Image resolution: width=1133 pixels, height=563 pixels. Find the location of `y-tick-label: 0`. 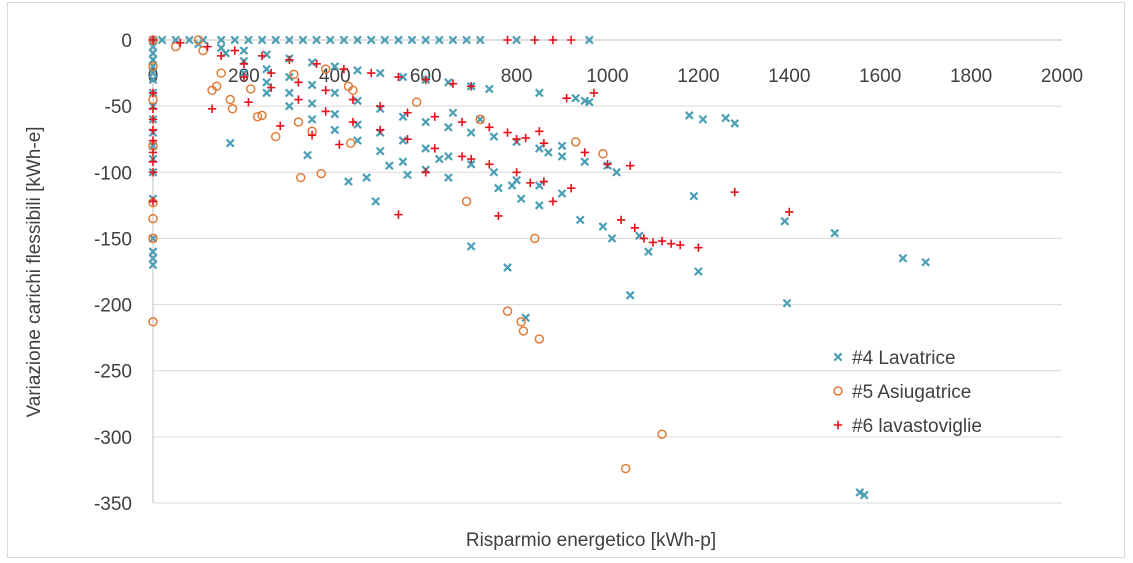

y-tick-label: 0 is located at coordinates (126, 41).